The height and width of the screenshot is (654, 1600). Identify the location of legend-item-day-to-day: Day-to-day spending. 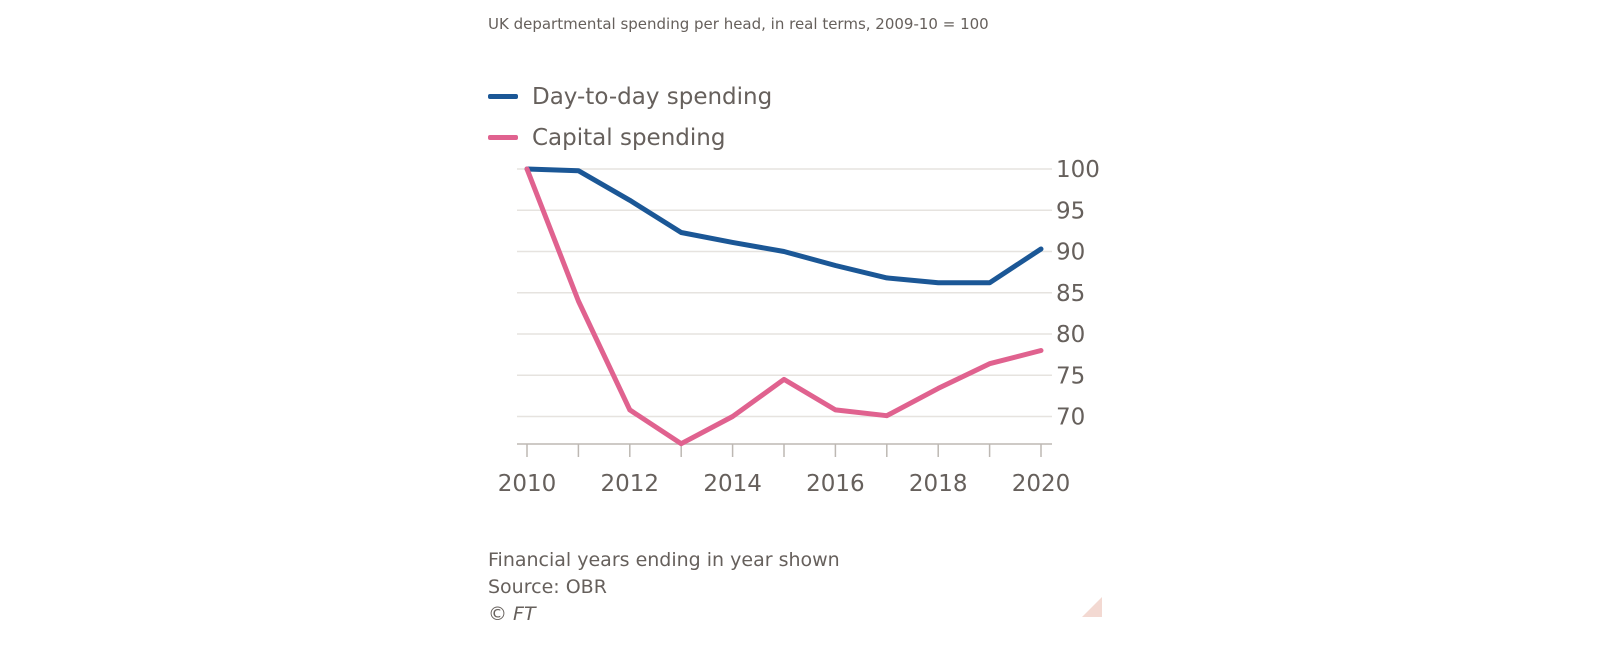
(630, 96).